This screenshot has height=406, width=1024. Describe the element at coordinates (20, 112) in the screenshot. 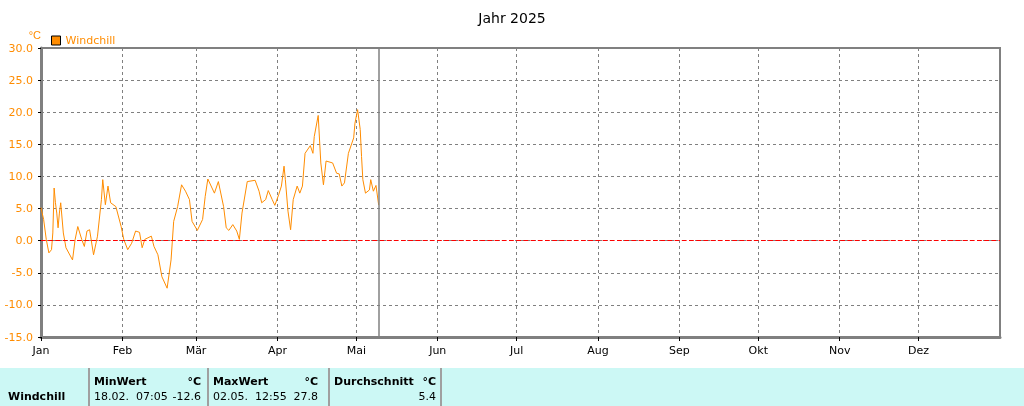

I see `y-tick-label: 20.0` at that location.